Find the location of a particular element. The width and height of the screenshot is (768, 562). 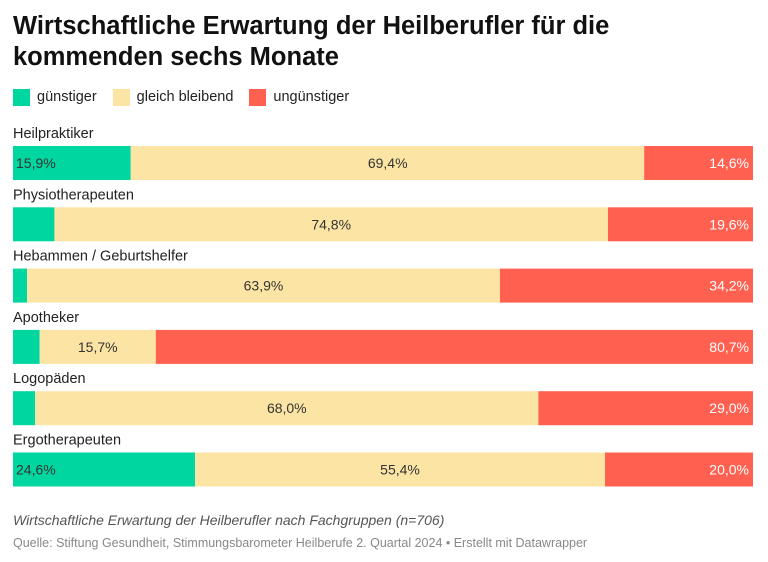

chart-legend: günstiger gleich bleibend ungünstiger is located at coordinates (189, 97).